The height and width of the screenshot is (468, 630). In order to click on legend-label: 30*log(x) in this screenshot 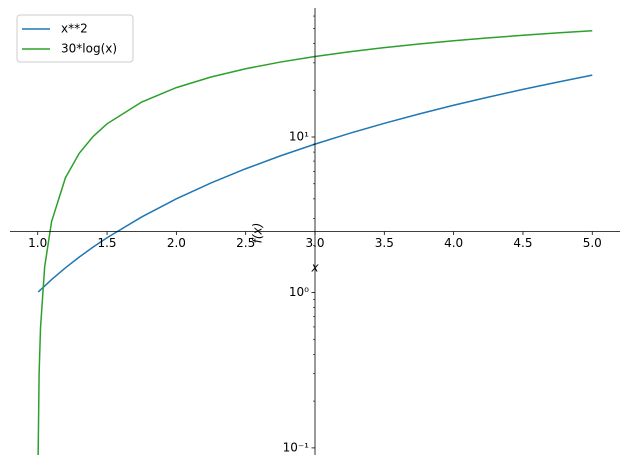, I will do `click(89, 49)`.